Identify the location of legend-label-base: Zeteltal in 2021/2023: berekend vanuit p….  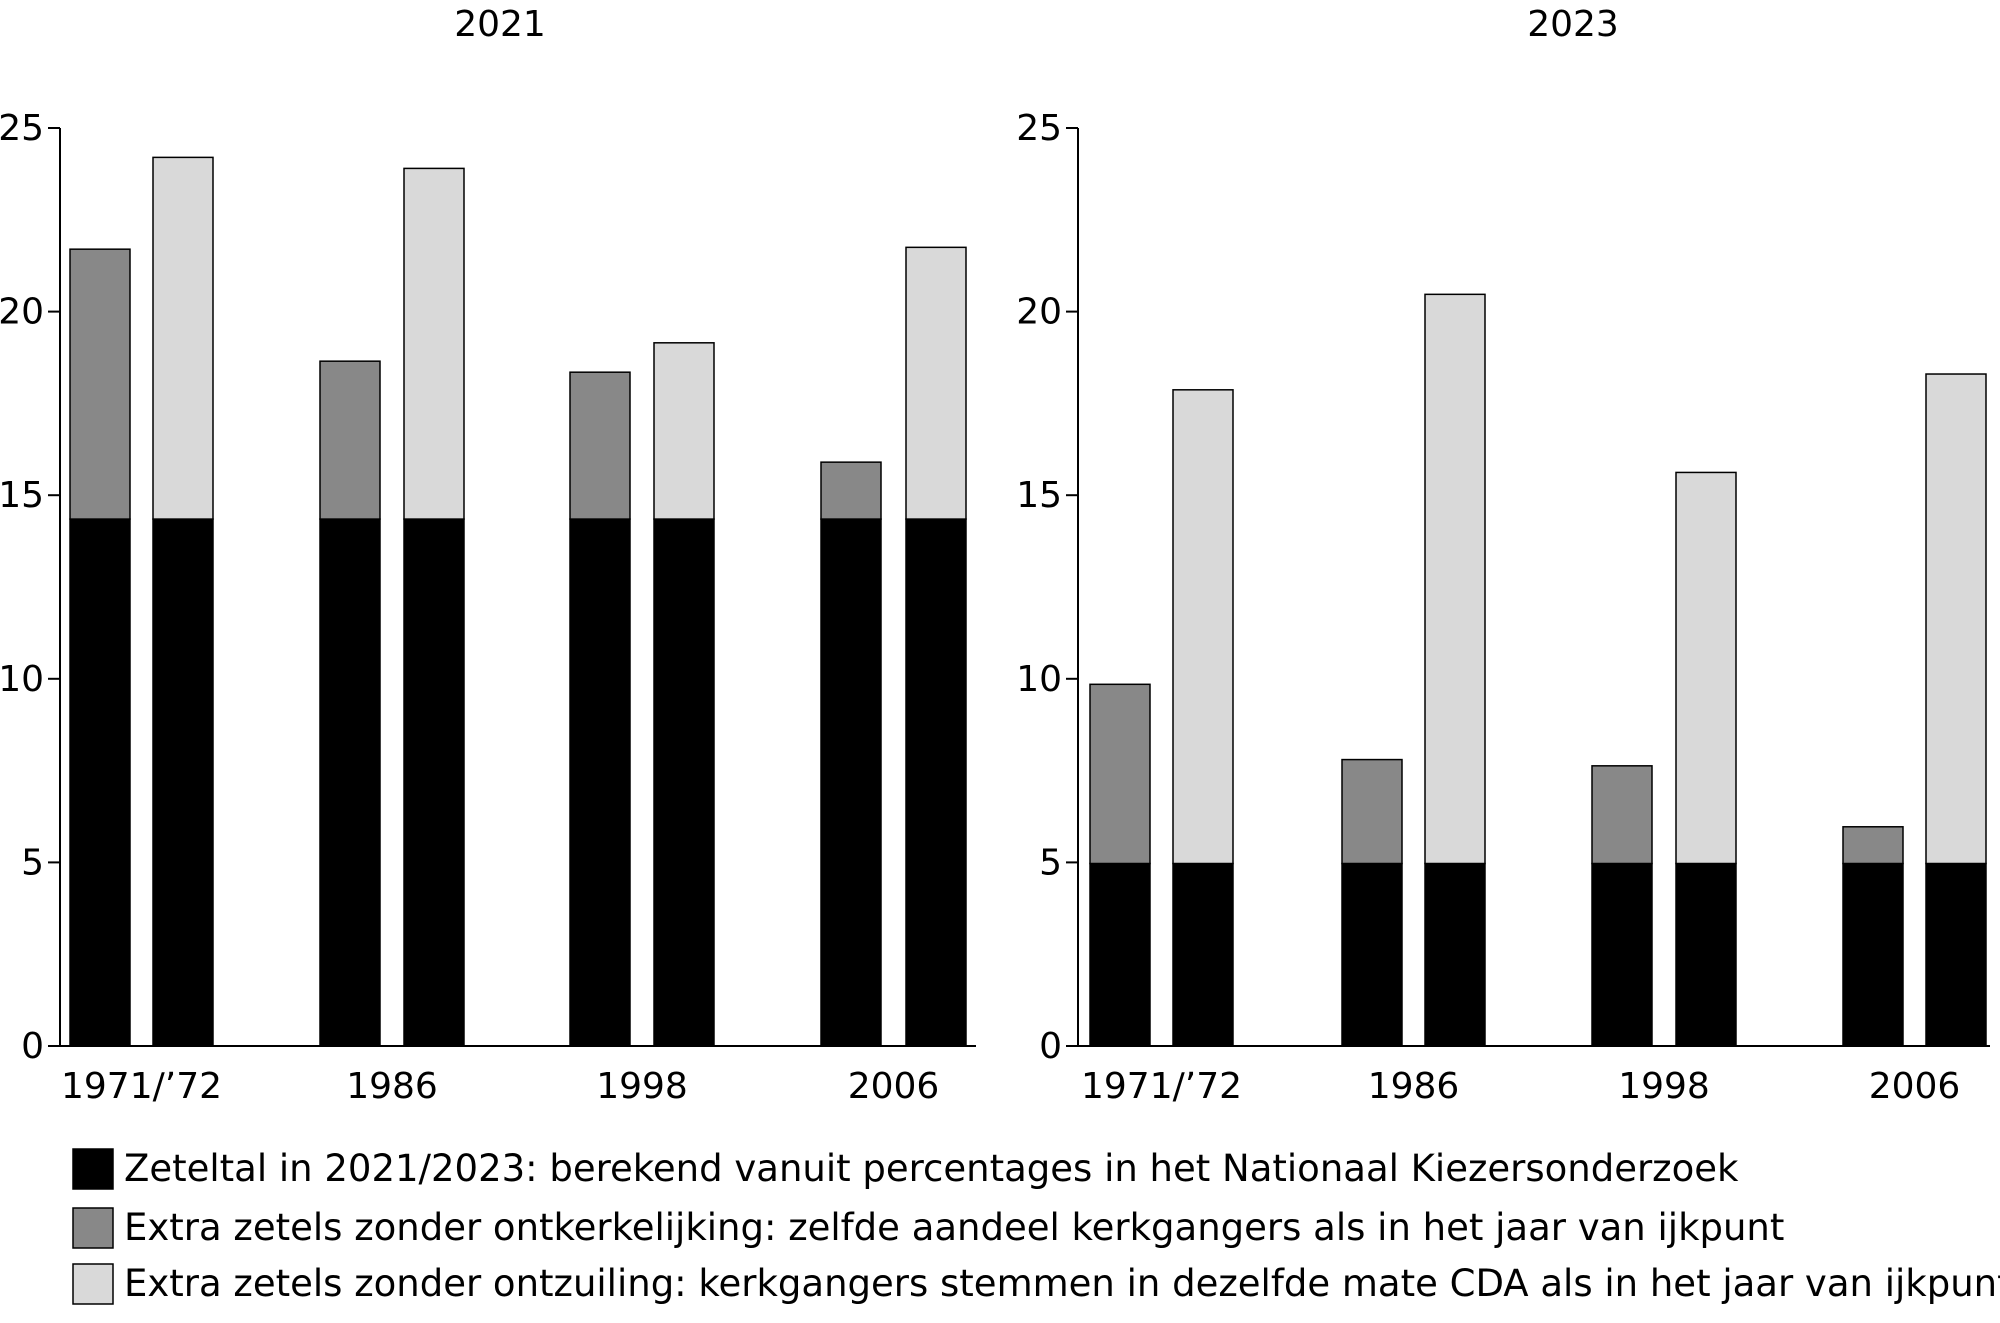
(931, 1168).